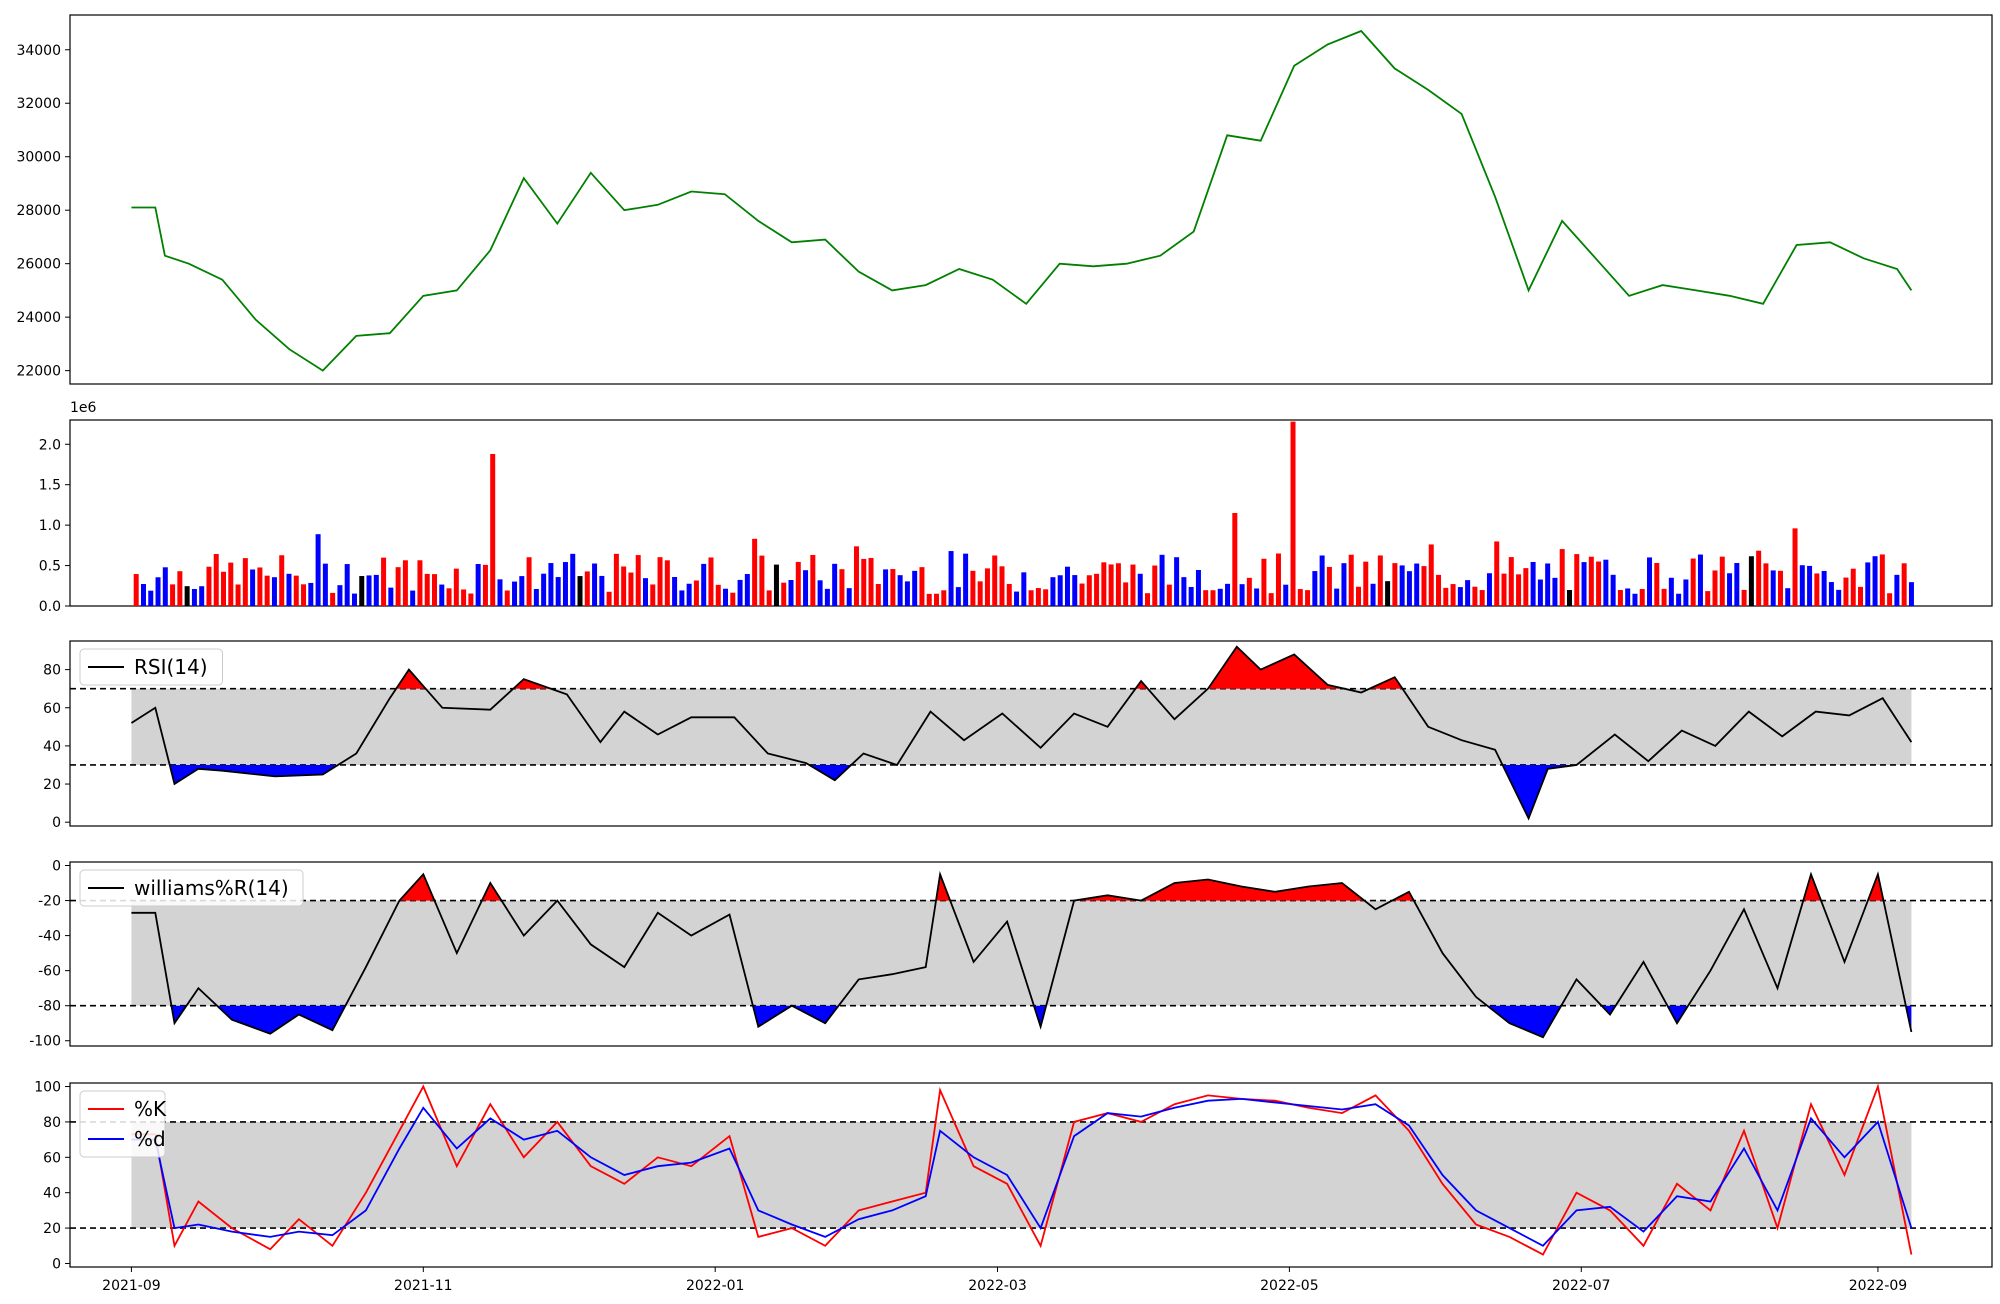 Image resolution: width=2000 pixels, height=1304 pixels. What do you see at coordinates (52, 747) in the screenshot?
I see `y-tick-label: 40` at bounding box center [52, 747].